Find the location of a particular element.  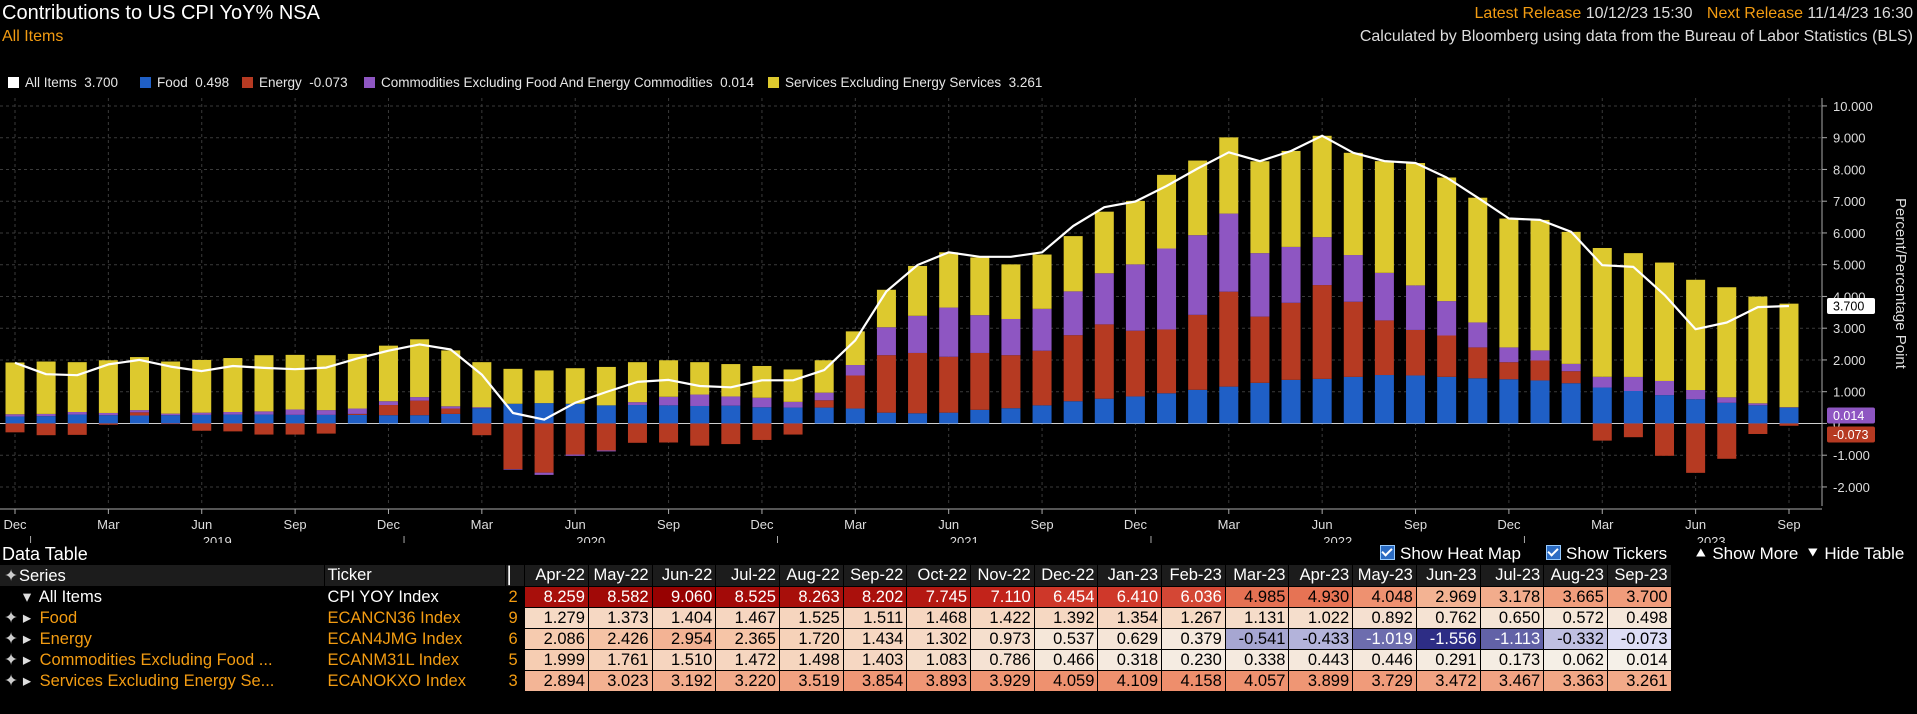

value-cell: 0.443 is located at coordinates (1321, 660).